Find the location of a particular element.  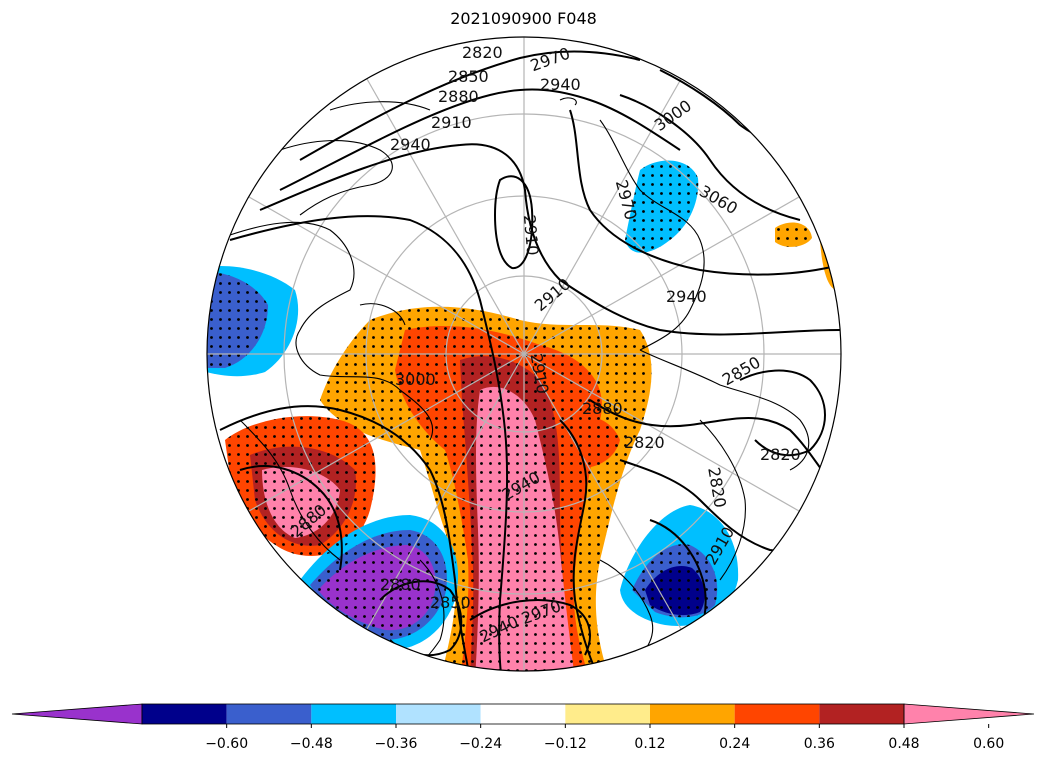

contour-label: 3000 is located at coordinates (415, 379).